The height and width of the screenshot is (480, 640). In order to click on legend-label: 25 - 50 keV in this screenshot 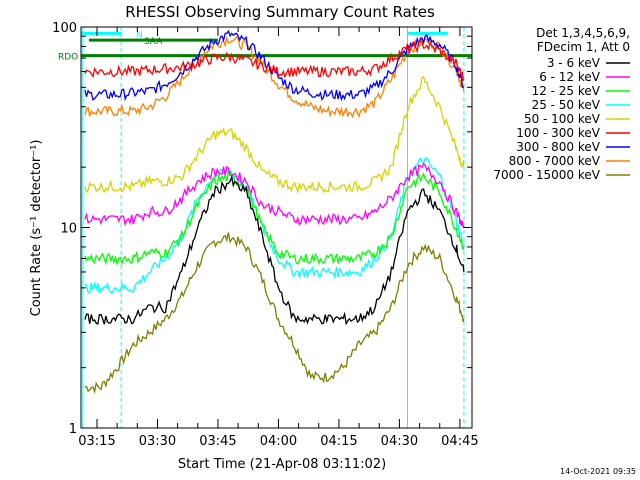, I will do `click(566, 105)`.